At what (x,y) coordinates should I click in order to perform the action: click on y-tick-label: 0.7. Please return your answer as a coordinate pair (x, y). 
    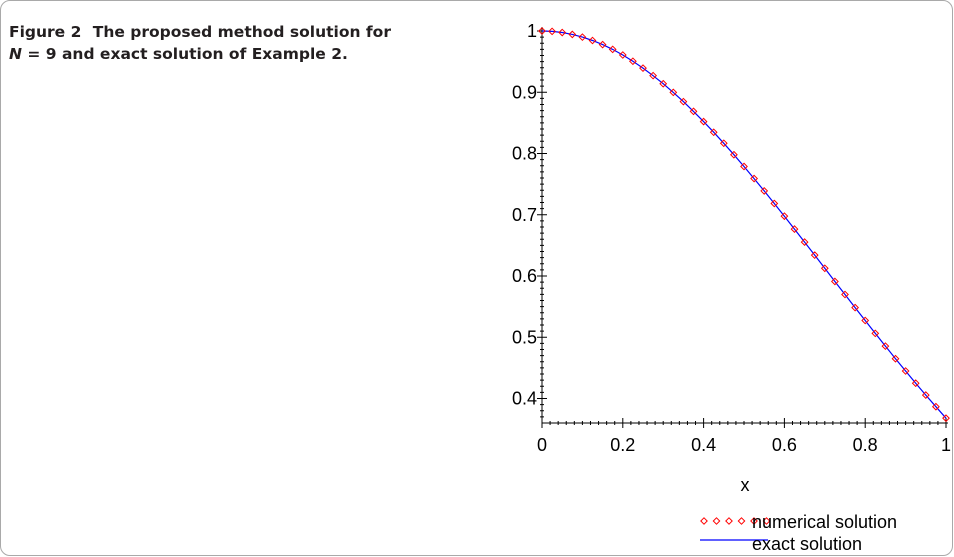
    Looking at the image, I should click on (524, 215).